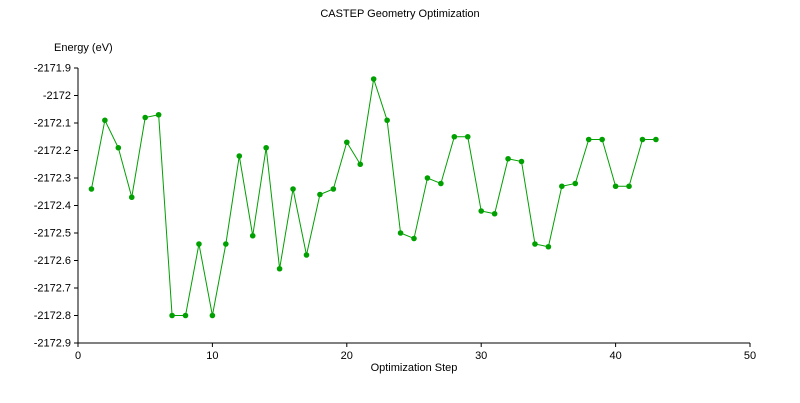  Describe the element at coordinates (750, 356) in the screenshot. I see `x-tick-label: 50` at that location.